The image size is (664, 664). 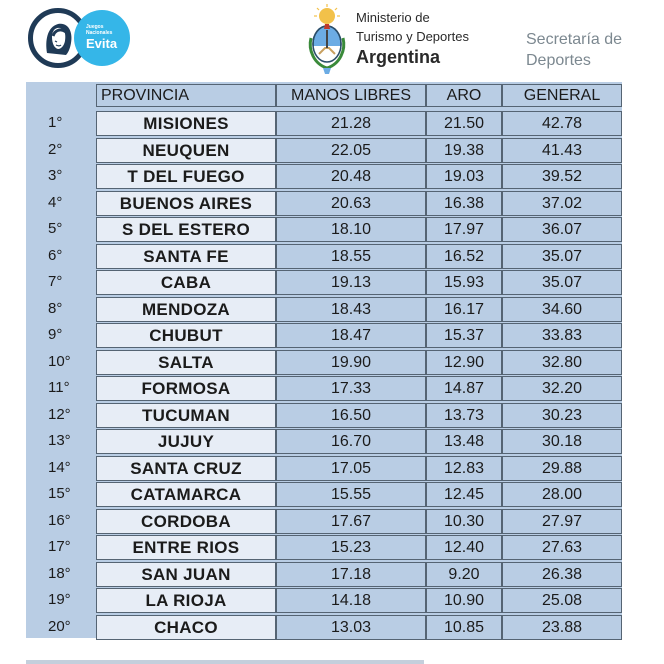 What do you see at coordinates (102, 43) in the screenshot?
I see `evita-word: Evita` at bounding box center [102, 43].